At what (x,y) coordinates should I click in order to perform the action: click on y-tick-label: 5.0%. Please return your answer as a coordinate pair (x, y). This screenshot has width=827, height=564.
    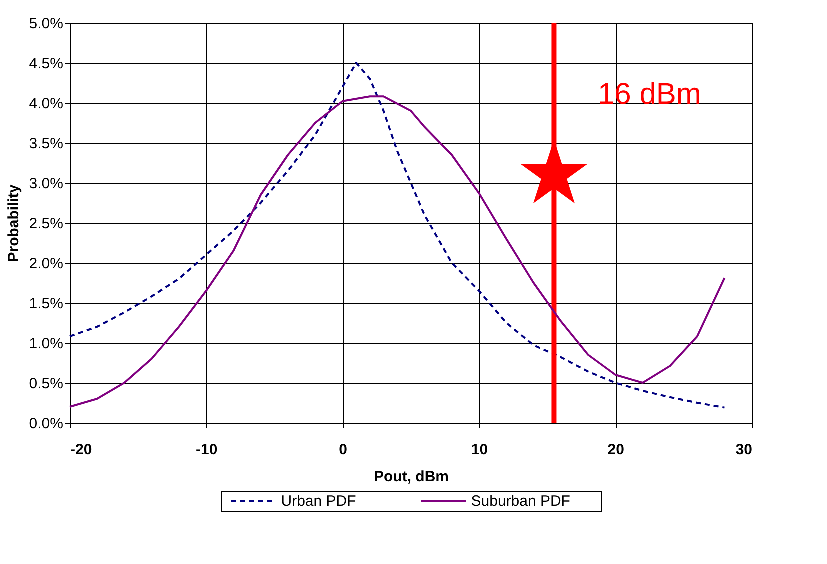
    Looking at the image, I should click on (46, 24).